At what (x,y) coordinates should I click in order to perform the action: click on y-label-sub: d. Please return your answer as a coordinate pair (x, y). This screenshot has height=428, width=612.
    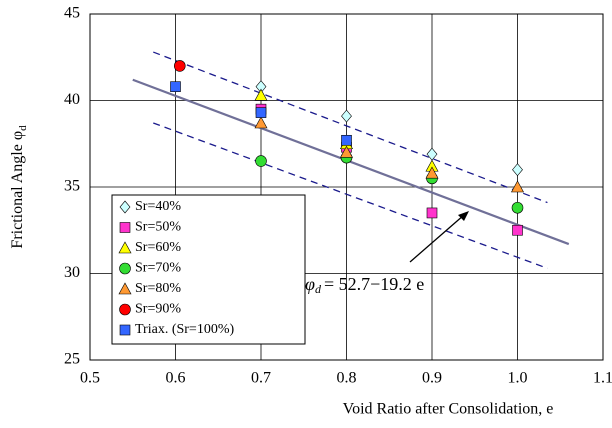
    Looking at the image, I should click on (23, 128).